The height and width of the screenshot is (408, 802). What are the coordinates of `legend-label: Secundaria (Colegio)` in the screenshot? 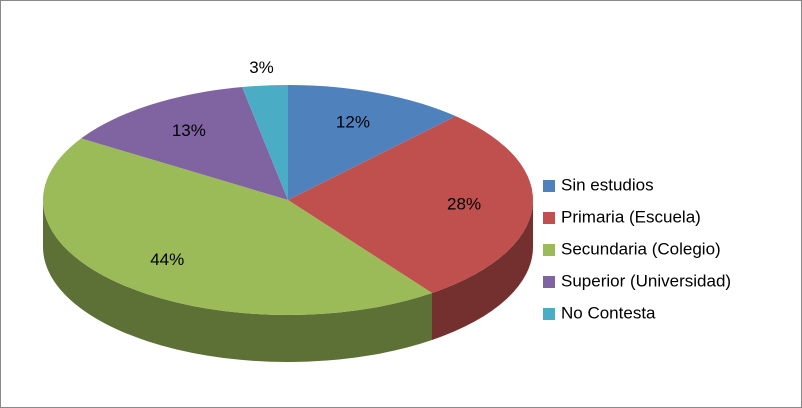 It's located at (641, 248).